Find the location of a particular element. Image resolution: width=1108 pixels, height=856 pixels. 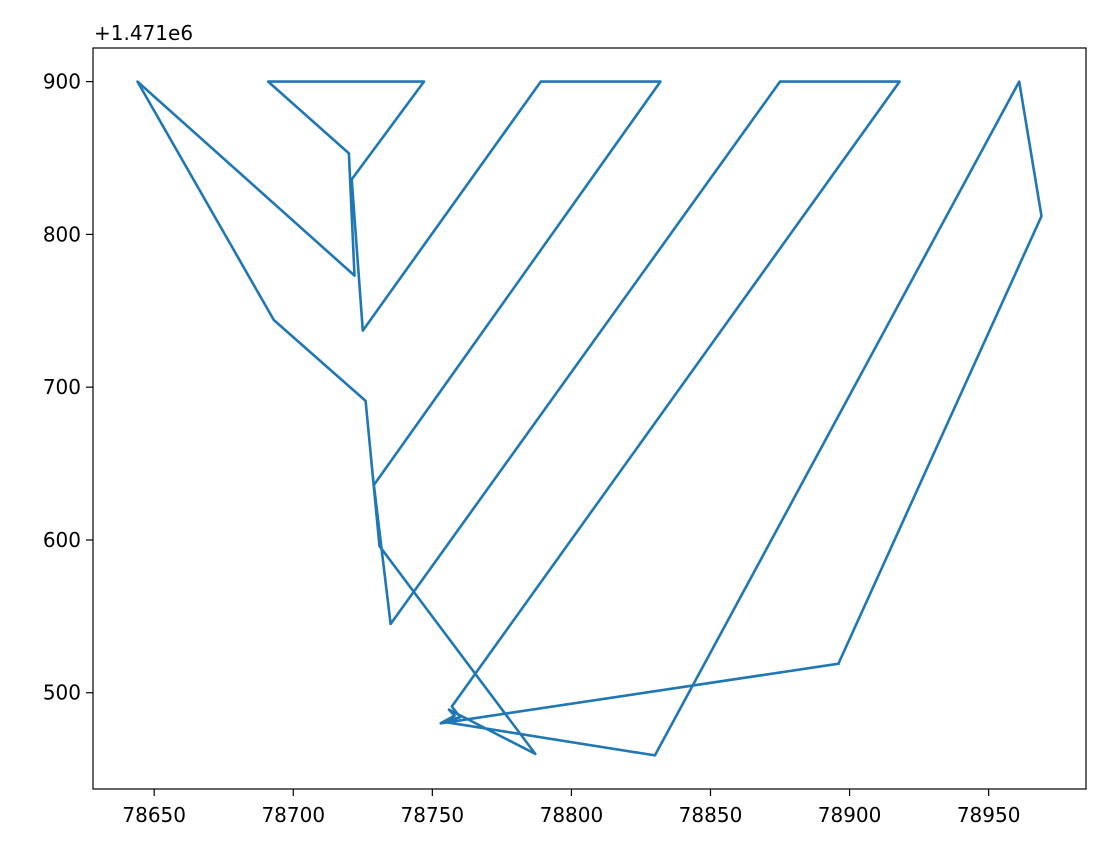

y-tick-label: 900 is located at coordinates (62, 82).